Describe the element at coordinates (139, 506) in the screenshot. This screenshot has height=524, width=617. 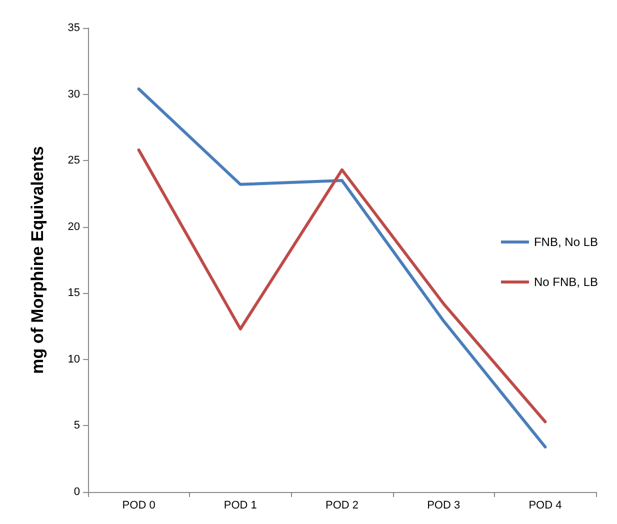
I see `x-tick-label: POD 0` at that location.